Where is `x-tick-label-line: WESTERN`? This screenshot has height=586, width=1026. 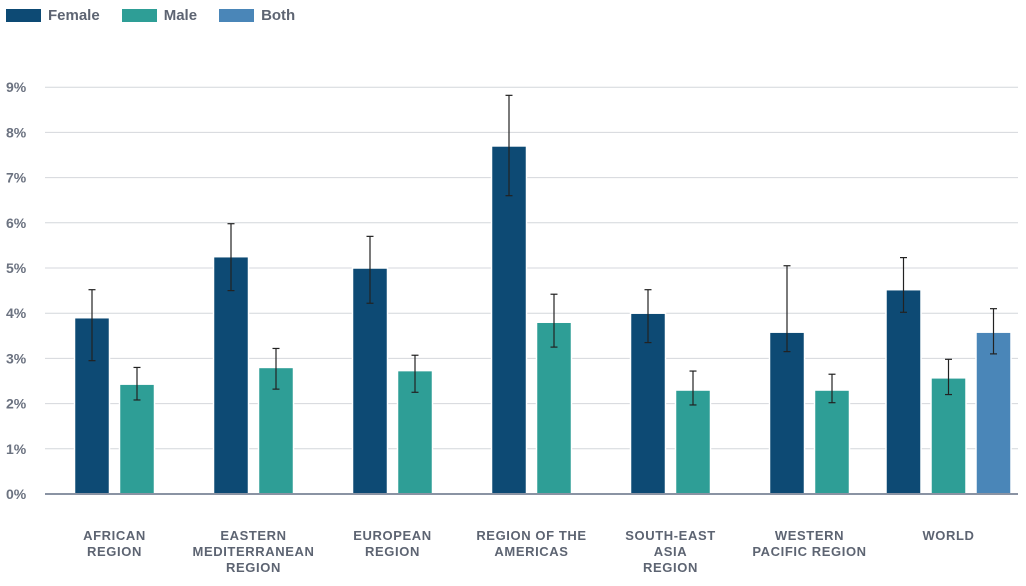 x-tick-label-line: WESTERN is located at coordinates (809, 535).